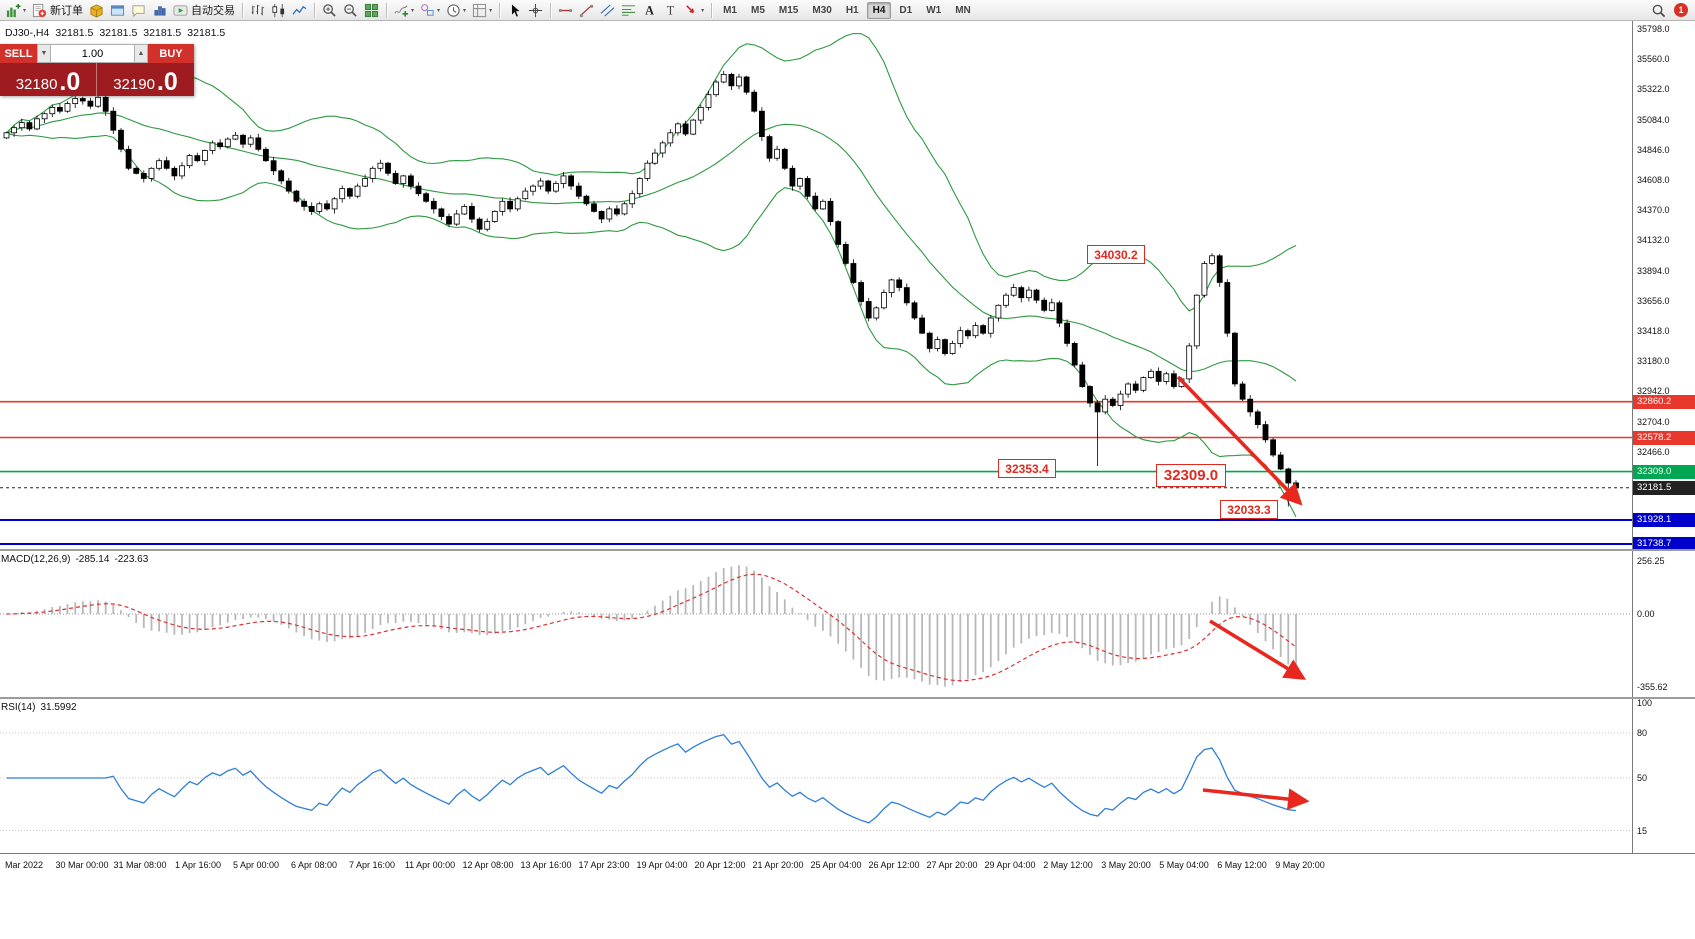  Describe the element at coordinates (514, 10) in the screenshot. I see `cursor-icon` at that location.